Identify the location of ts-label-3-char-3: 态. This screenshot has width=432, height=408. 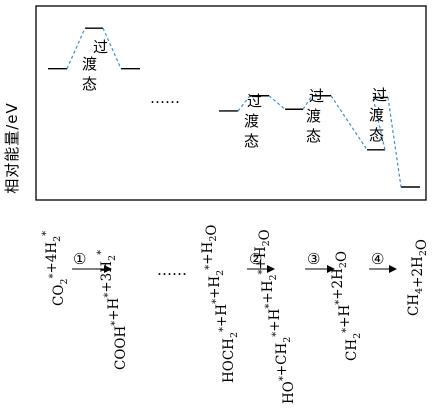
(313, 136).